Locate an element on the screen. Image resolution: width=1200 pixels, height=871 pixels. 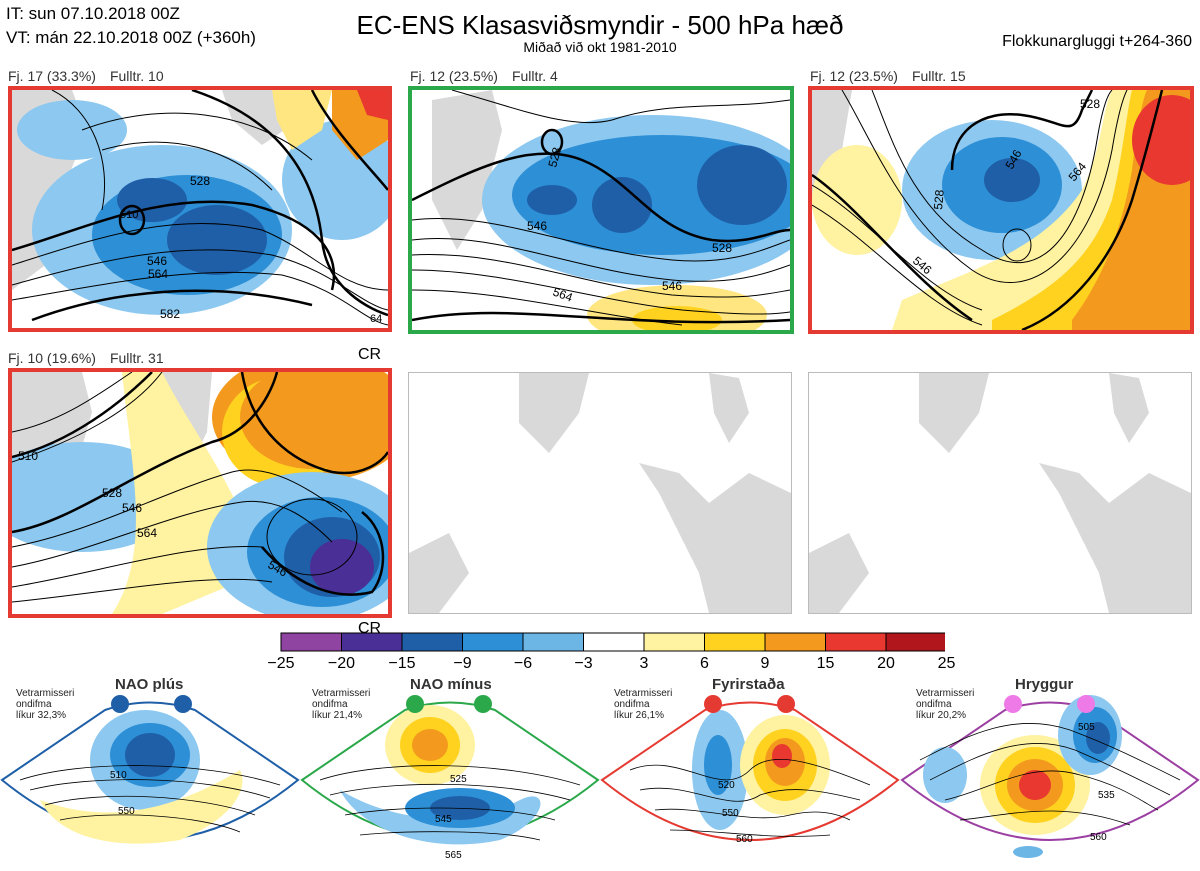
colorbar is located at coordinates (612, 642).